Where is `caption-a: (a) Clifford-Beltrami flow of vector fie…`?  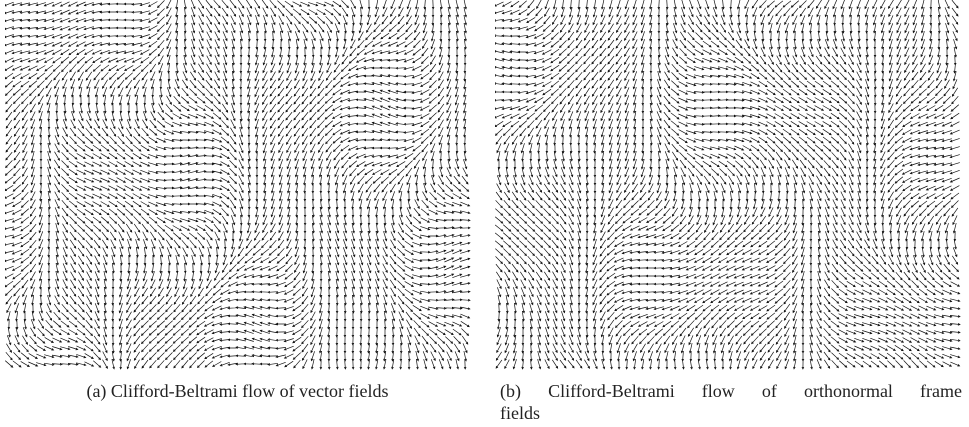
caption-a: (a) Clifford-Beltrami flow of vector fie… is located at coordinates (237, 391).